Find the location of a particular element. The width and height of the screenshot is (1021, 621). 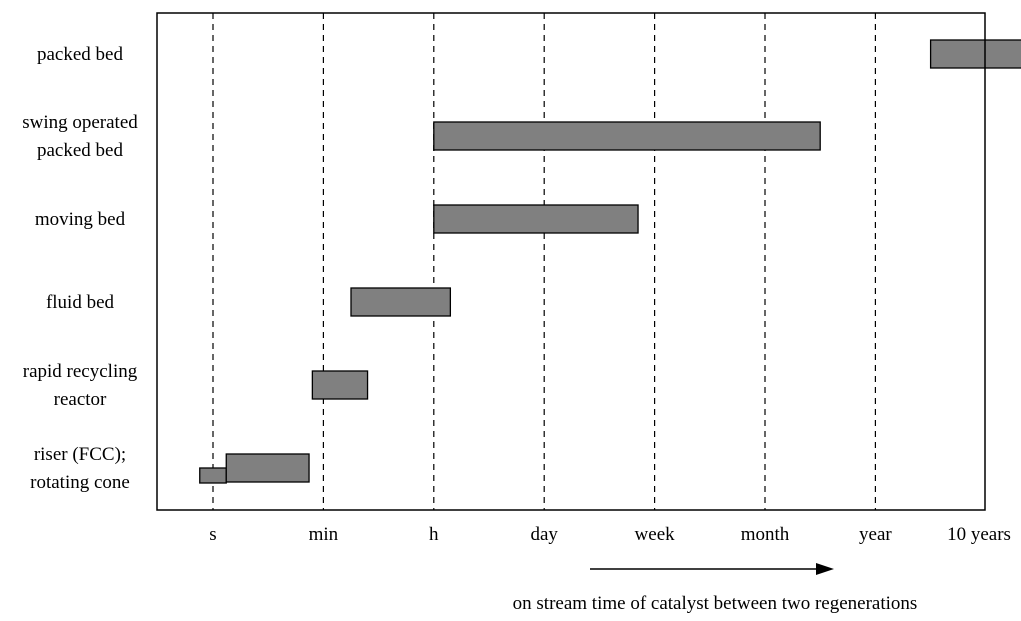

x-tick-label: month is located at coordinates (765, 534).